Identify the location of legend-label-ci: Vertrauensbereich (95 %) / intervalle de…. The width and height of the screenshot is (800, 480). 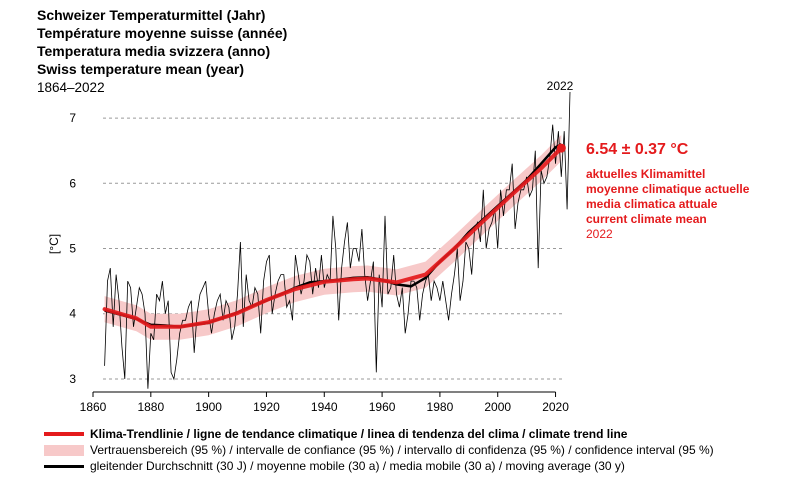
(402, 450).